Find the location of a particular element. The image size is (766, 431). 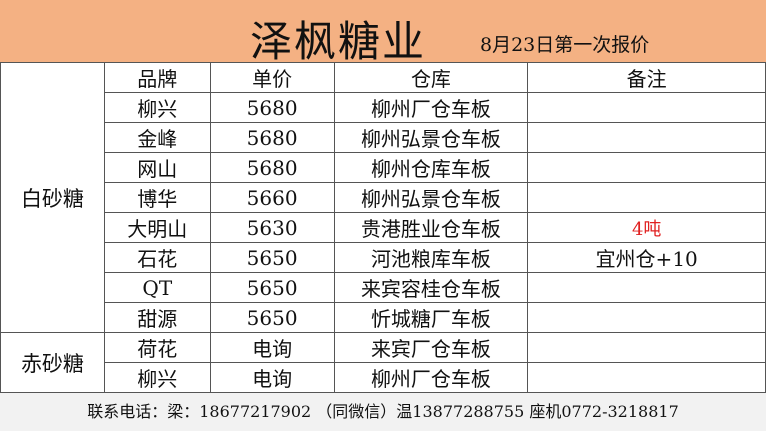

brand-cell: QT is located at coordinates (157, 287).